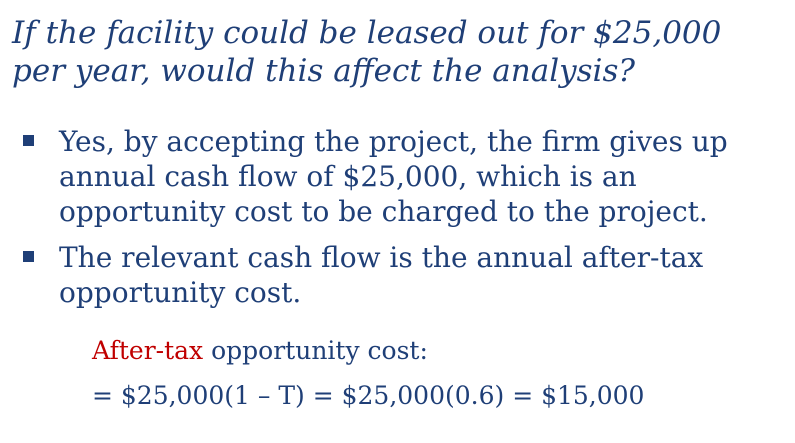 The image size is (795, 443). I want to click on formula-label-rest: opportunity cost:, so click(315, 350).